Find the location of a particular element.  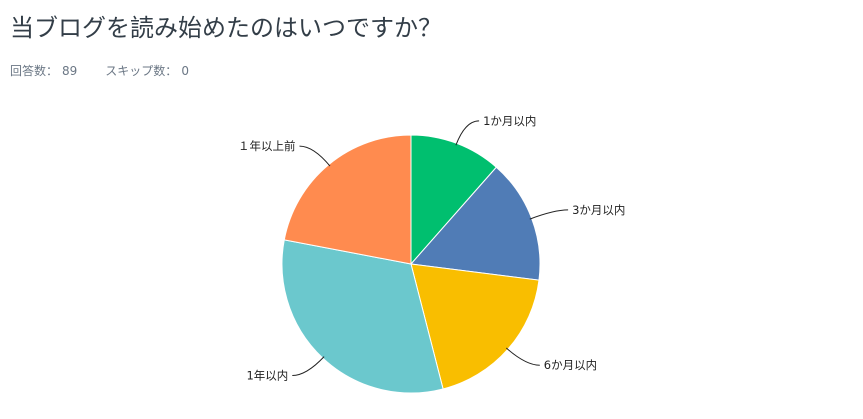

slice-label: 1か月以内 is located at coordinates (509, 121).